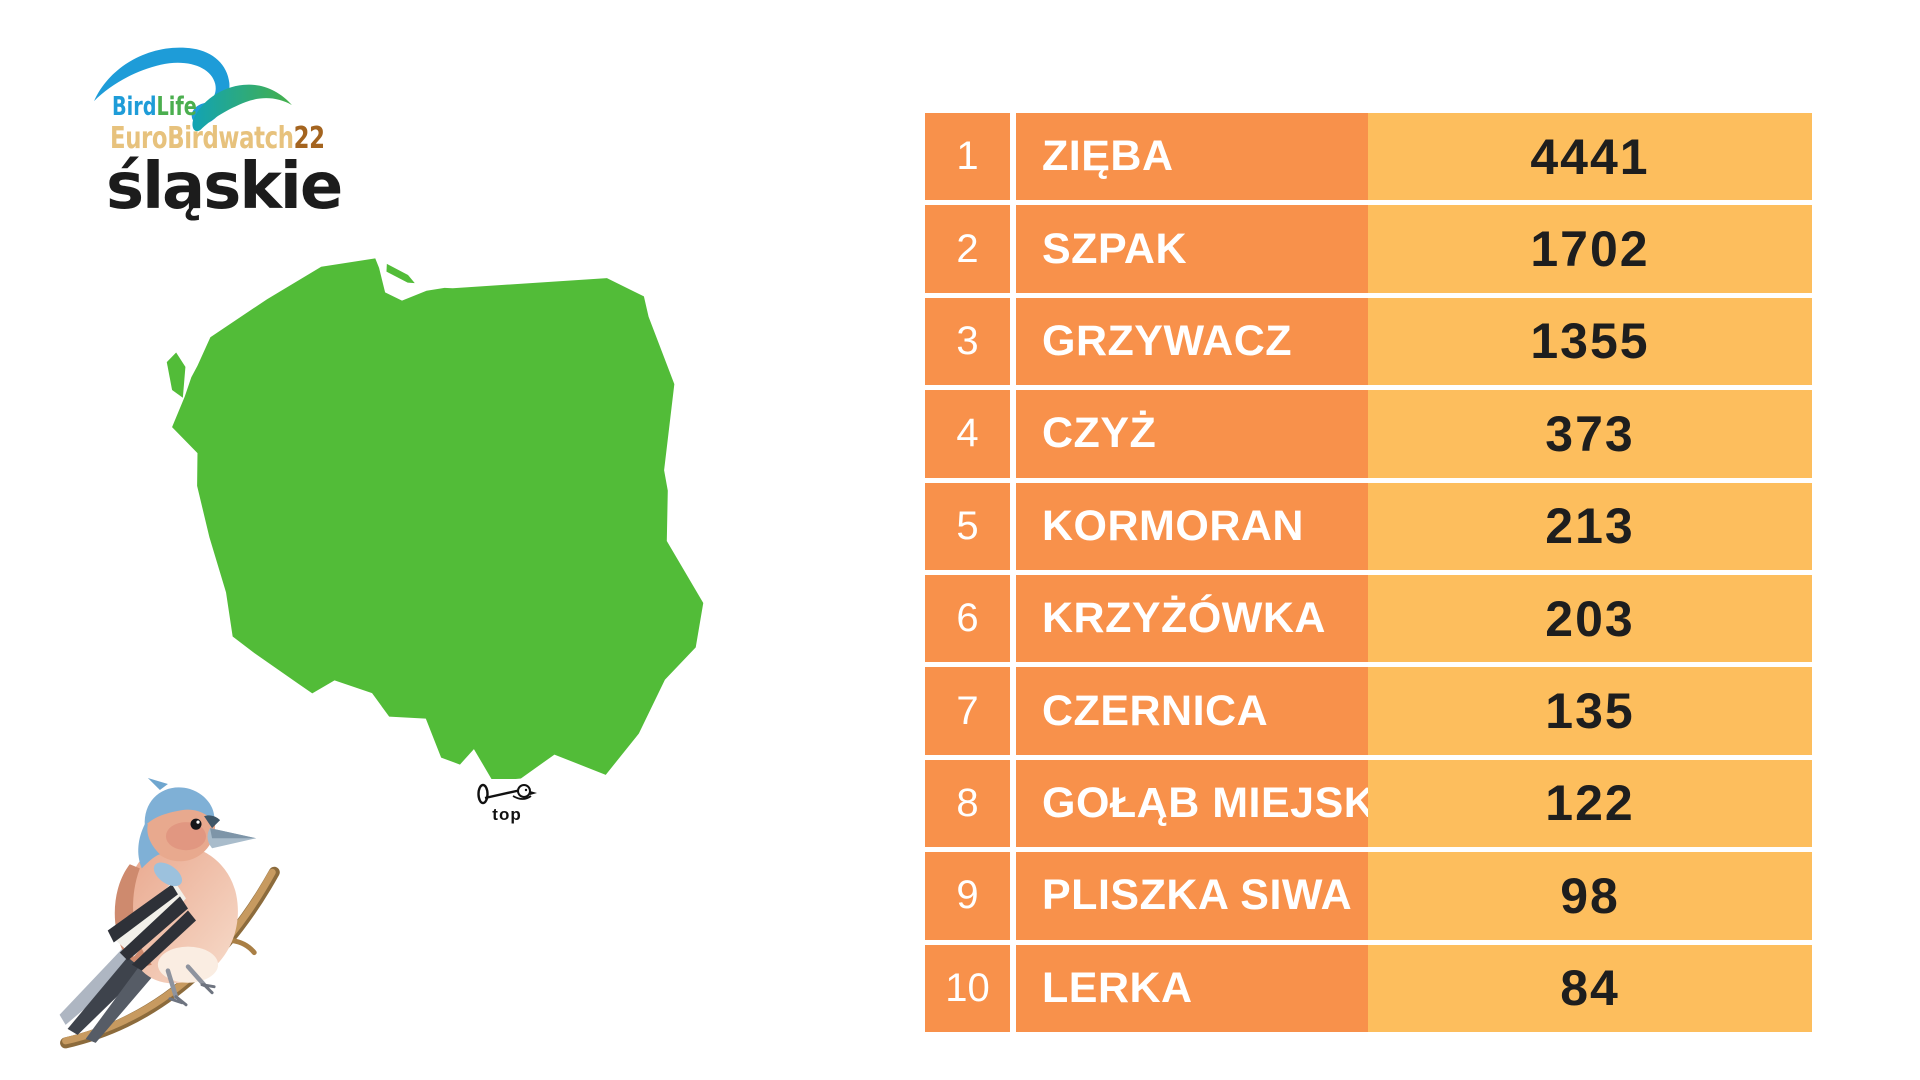 The width and height of the screenshot is (1920, 1080). Describe the element at coordinates (169, 913) in the screenshot. I see `chaffinch-illustration` at that location.